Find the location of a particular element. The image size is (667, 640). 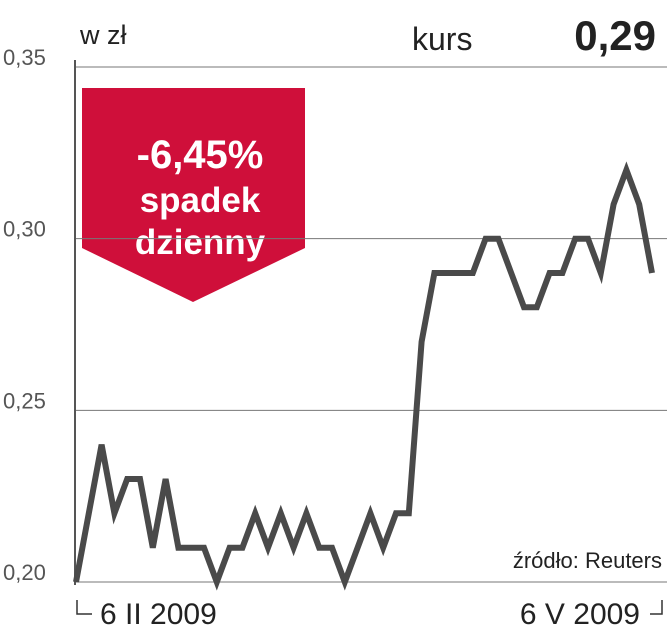

change-text: dzienny is located at coordinates (200, 242).